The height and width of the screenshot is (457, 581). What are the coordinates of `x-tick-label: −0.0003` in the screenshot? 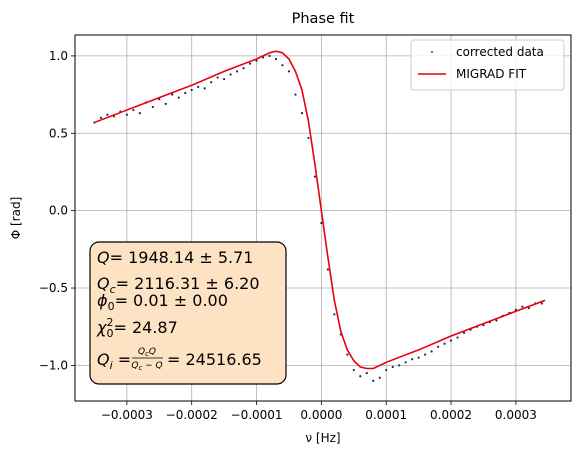 It's located at (127, 415).